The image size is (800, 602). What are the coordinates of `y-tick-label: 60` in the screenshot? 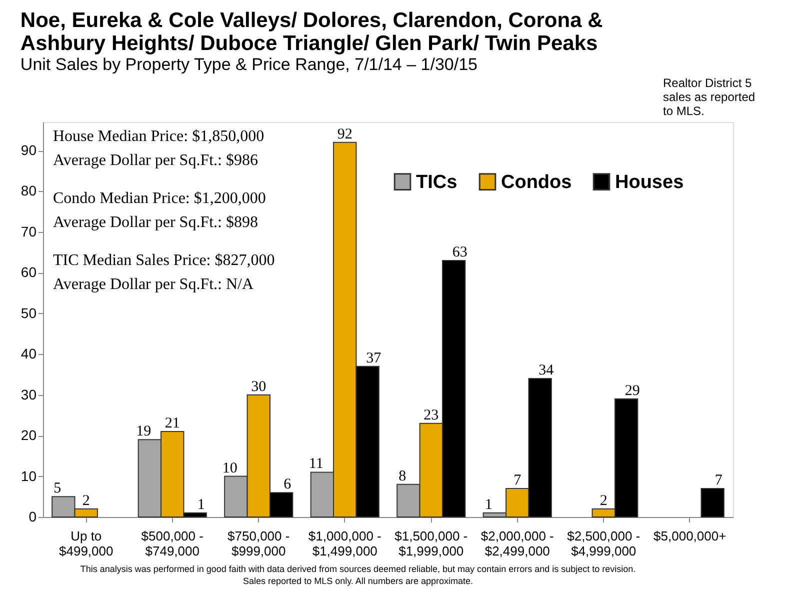 It's located at (28, 272).